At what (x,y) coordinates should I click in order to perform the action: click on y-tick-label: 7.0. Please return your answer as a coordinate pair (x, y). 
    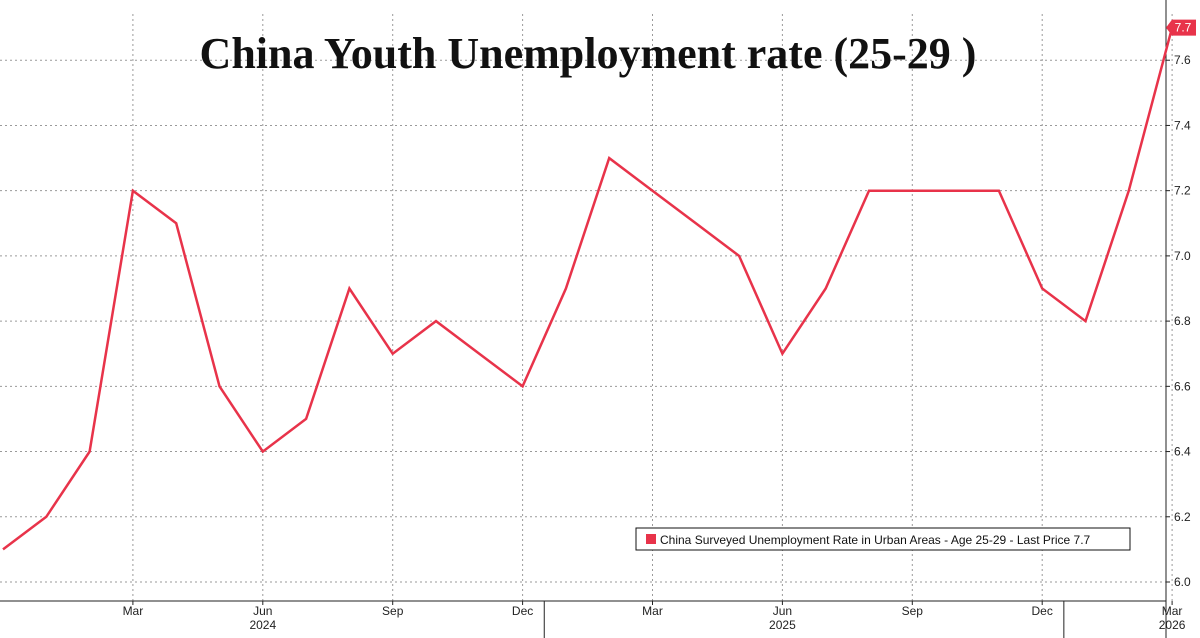
    Looking at the image, I should click on (1182, 256).